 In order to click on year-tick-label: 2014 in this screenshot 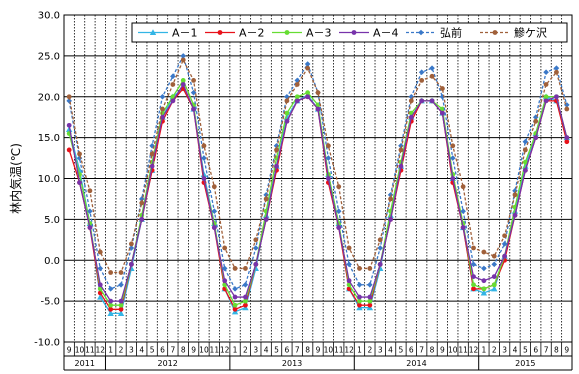, I will do `click(416, 363)`.